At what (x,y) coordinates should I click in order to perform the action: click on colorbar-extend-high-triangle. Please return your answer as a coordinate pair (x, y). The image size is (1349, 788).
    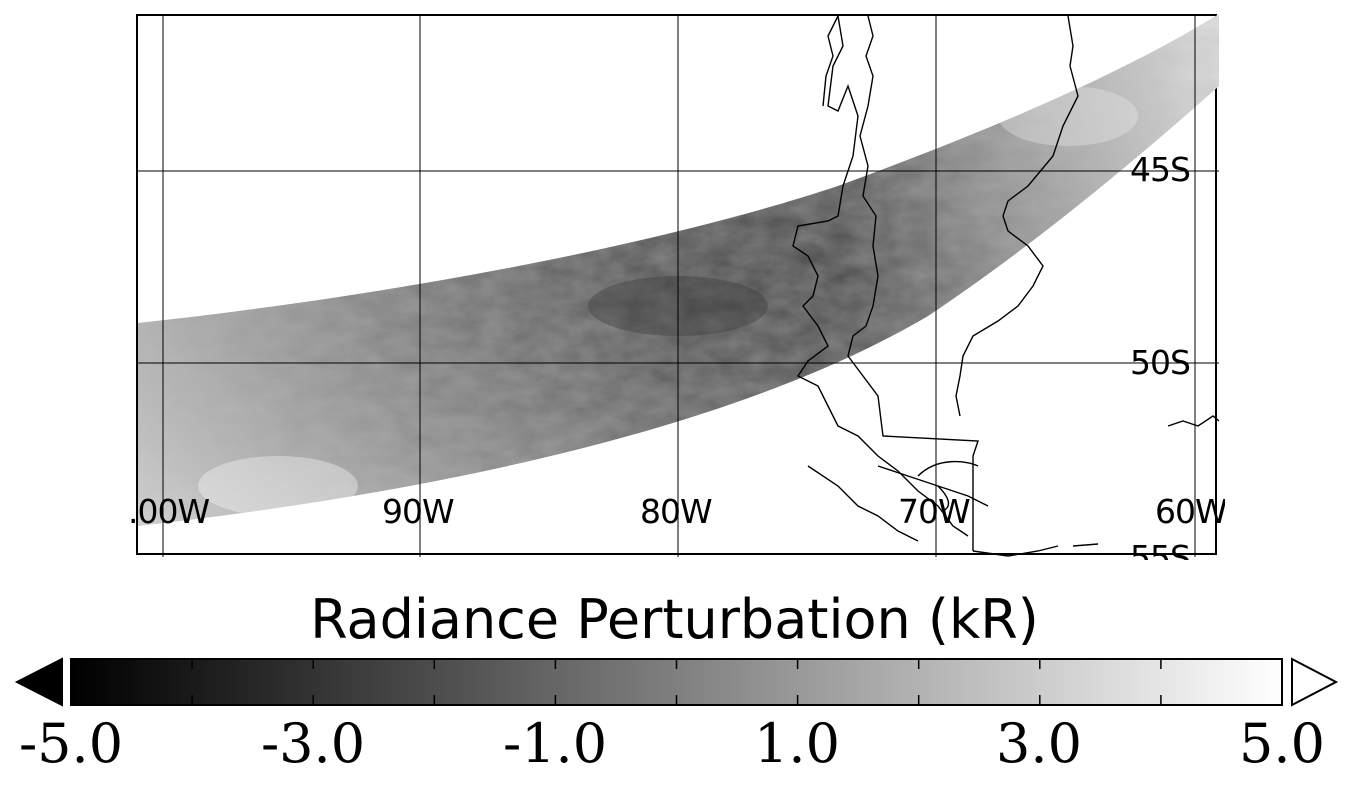
    Looking at the image, I should click on (1314, 682).